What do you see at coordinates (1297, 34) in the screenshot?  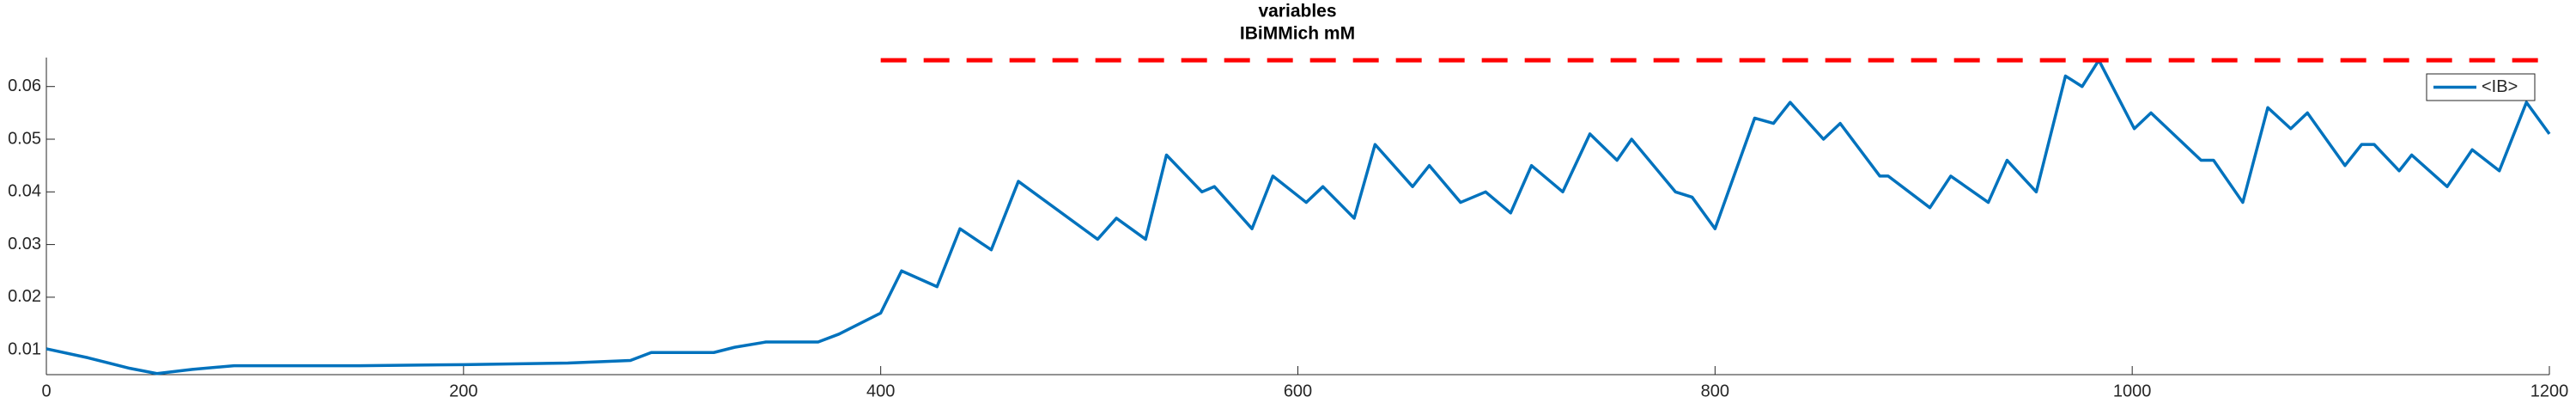 I see `chart-subtitle: IBiMMich mM` at bounding box center [1297, 34].